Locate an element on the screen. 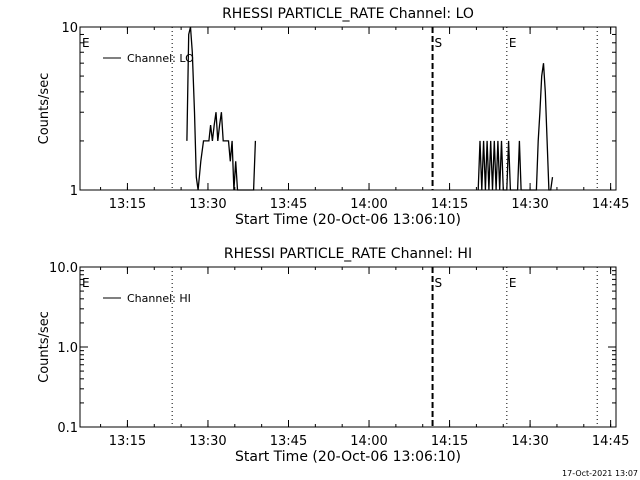  y-tick-label: 1 is located at coordinates (74, 191).